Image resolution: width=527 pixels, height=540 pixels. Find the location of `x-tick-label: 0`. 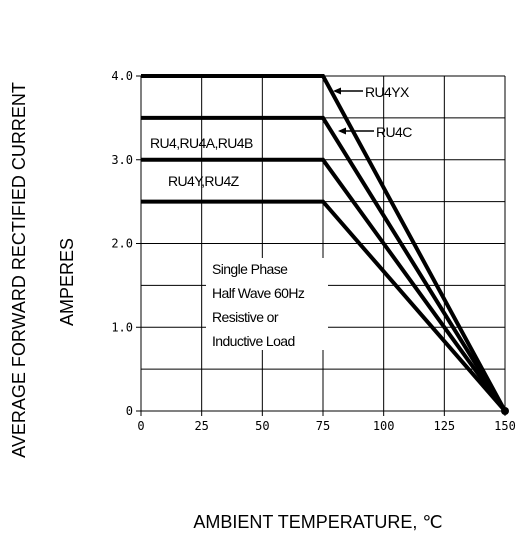

x-tick-label: 0 is located at coordinates (140, 426).